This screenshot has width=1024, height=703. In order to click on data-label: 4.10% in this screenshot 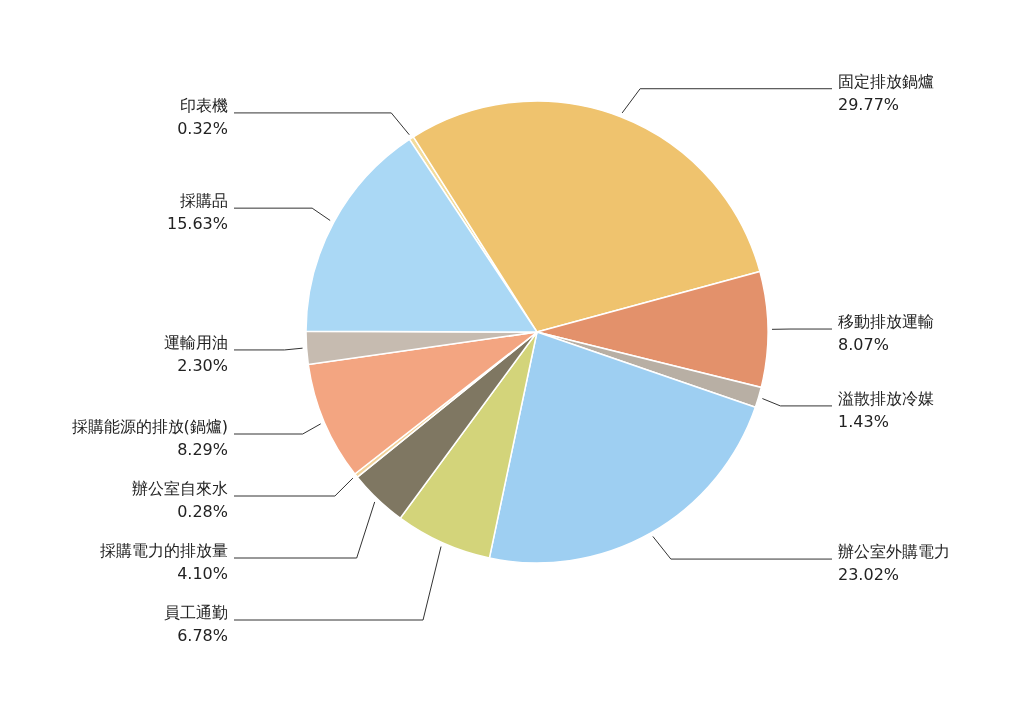, I will do `click(202, 574)`.